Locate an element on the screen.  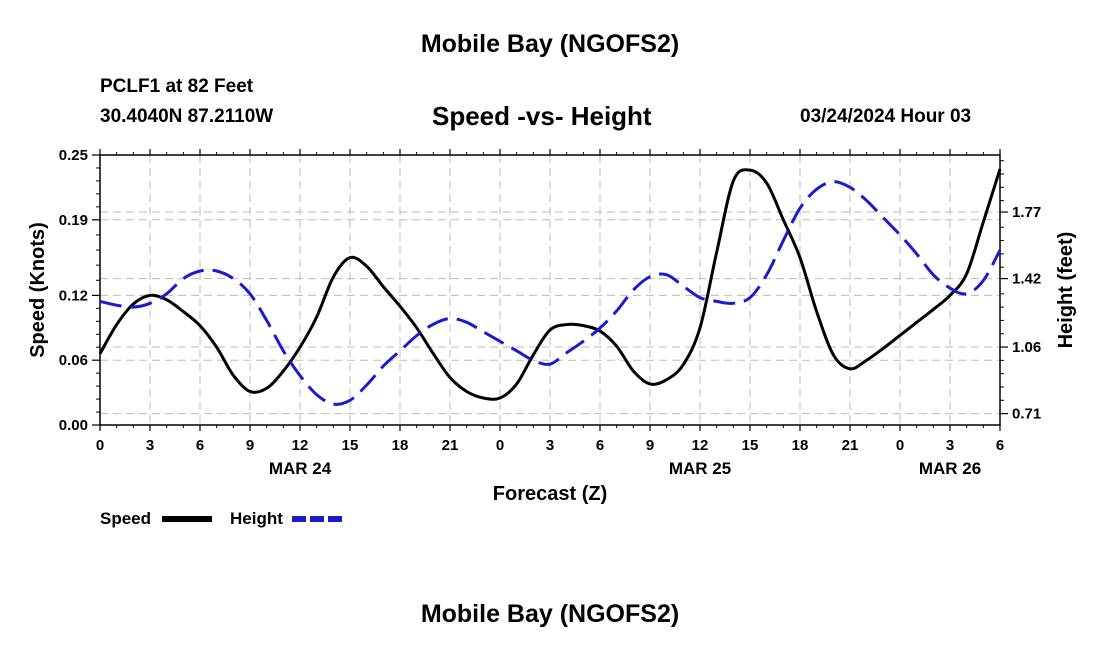
y2-axis-label: Height (feet) is located at coordinates (1066, 290).